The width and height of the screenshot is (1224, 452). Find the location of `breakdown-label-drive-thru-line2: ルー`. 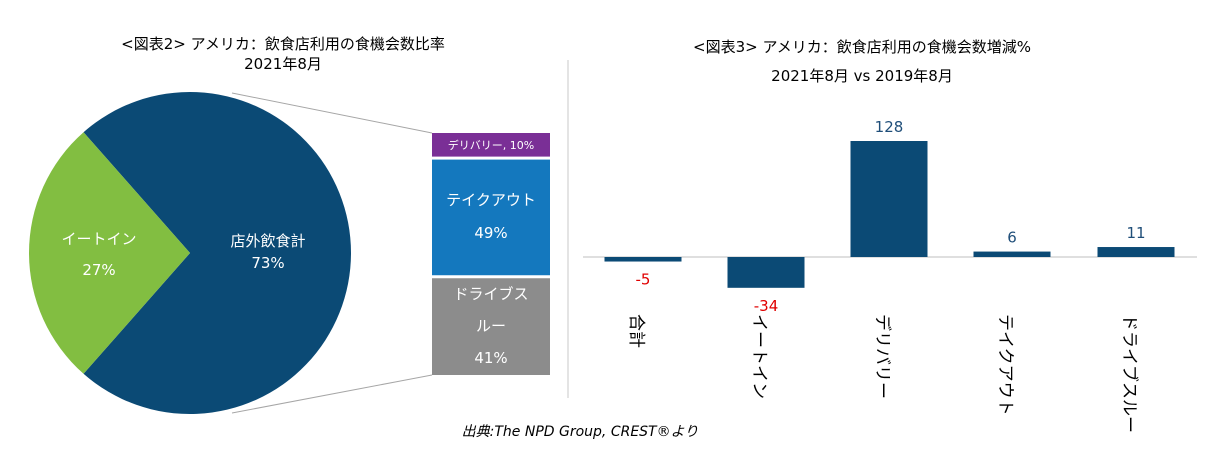

breakdown-label-drive-thru-line2: ルー is located at coordinates (491, 326).